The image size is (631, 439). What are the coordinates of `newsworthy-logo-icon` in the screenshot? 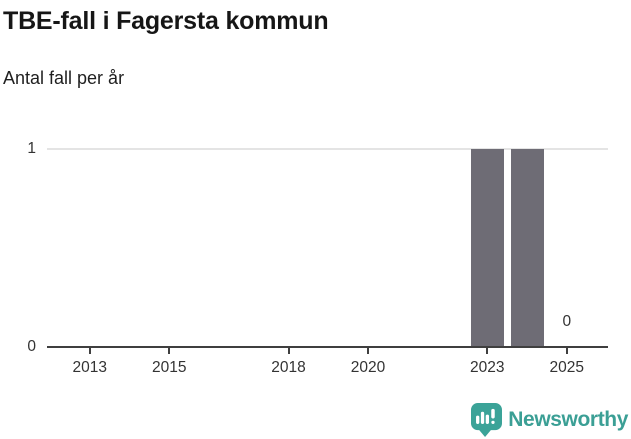 It's located at (487, 420).